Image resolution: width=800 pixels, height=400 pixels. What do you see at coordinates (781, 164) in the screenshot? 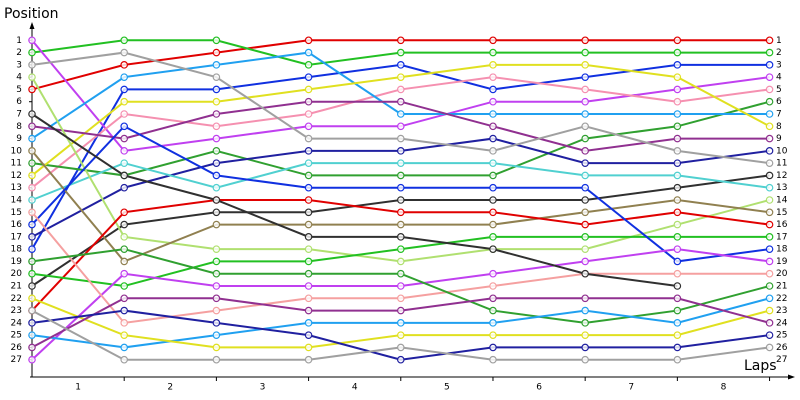
I see `y-tick-label-right: 11` at bounding box center [781, 164].